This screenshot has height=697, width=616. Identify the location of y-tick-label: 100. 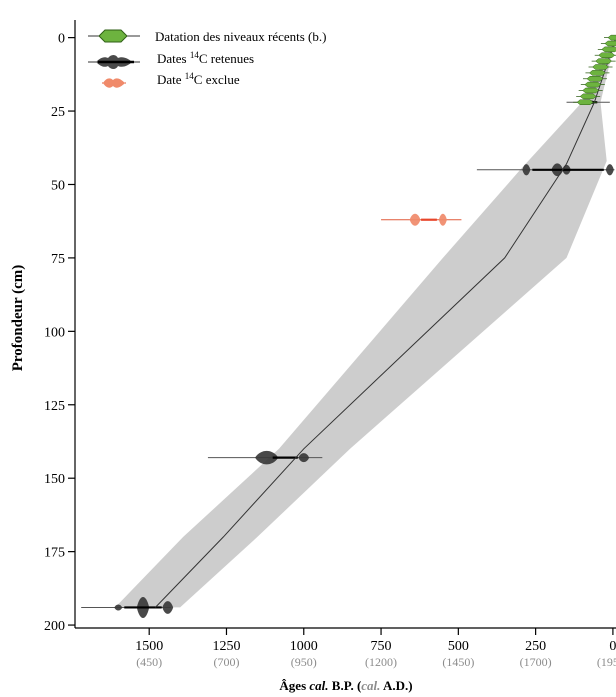
(54, 332).